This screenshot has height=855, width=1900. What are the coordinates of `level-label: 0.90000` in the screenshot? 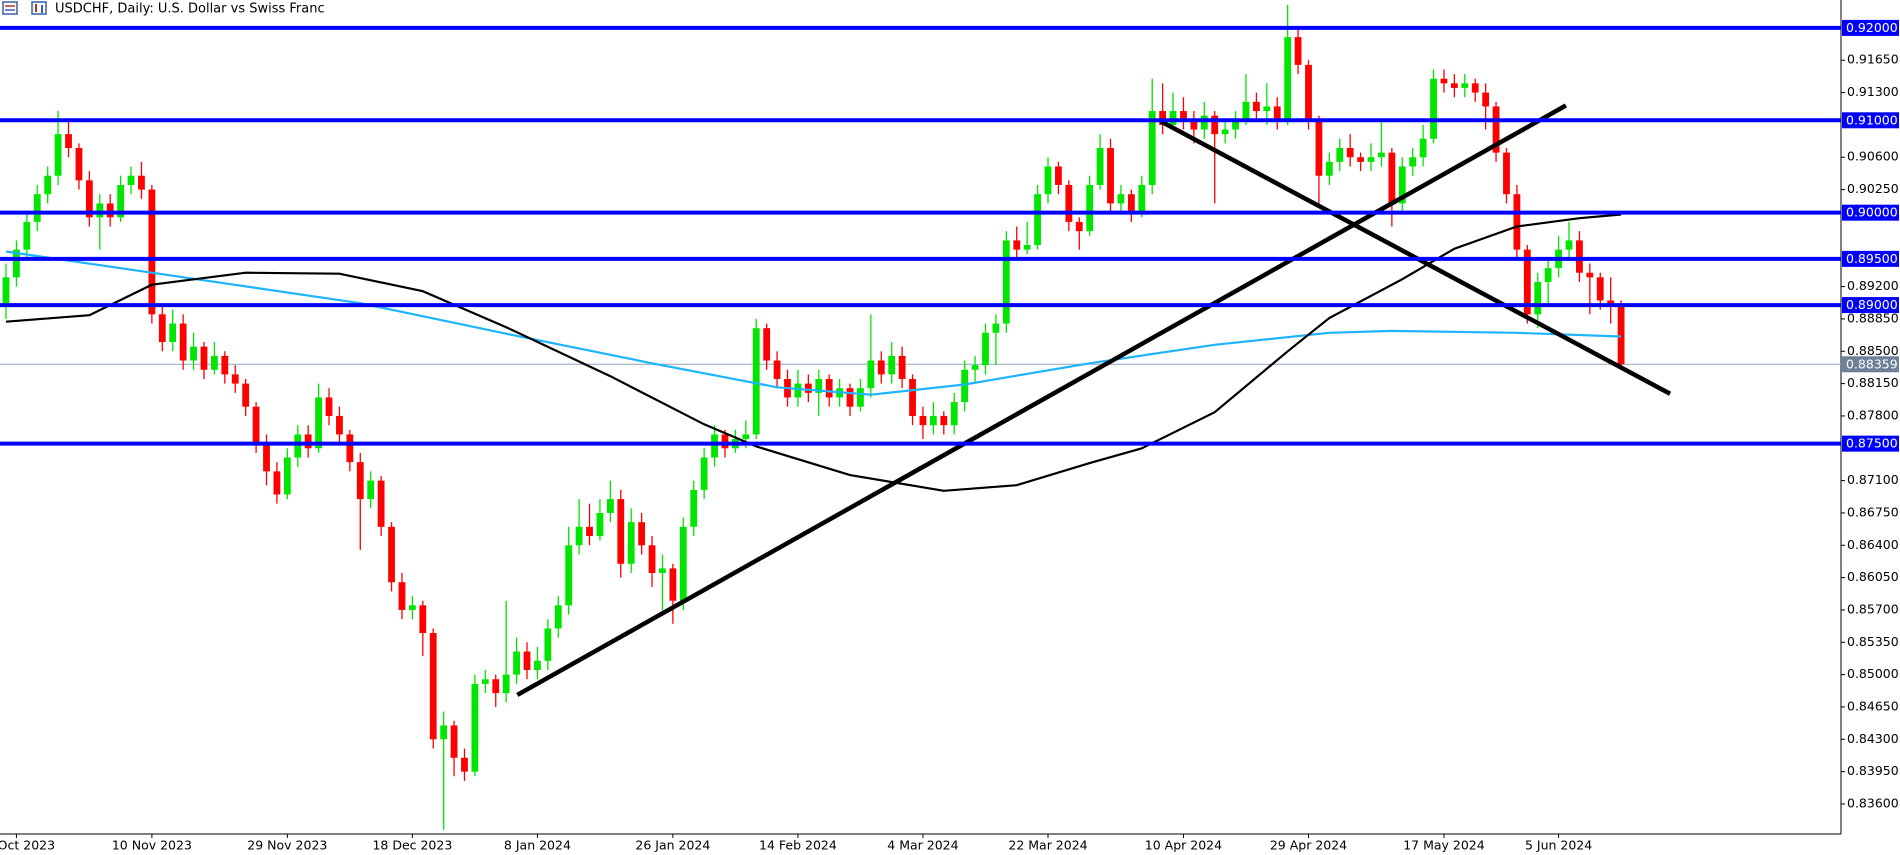 It's located at (1872, 212).